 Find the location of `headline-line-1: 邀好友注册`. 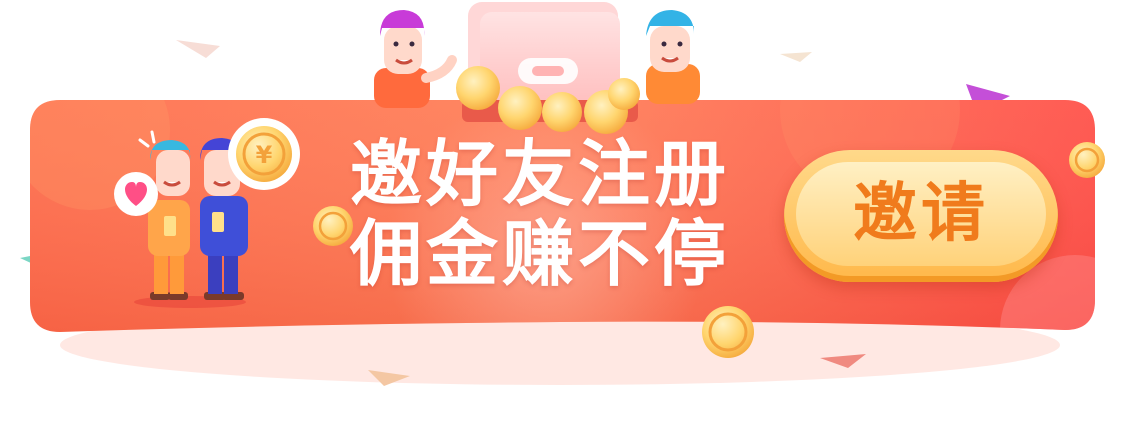

headline-line-1: 邀好友注册 is located at coordinates (539, 174).